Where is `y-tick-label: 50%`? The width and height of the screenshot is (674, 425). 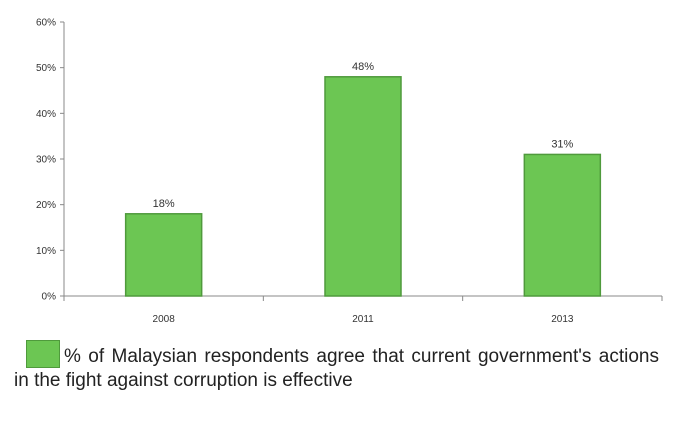
y-tick-label: 50% is located at coordinates (46, 68).